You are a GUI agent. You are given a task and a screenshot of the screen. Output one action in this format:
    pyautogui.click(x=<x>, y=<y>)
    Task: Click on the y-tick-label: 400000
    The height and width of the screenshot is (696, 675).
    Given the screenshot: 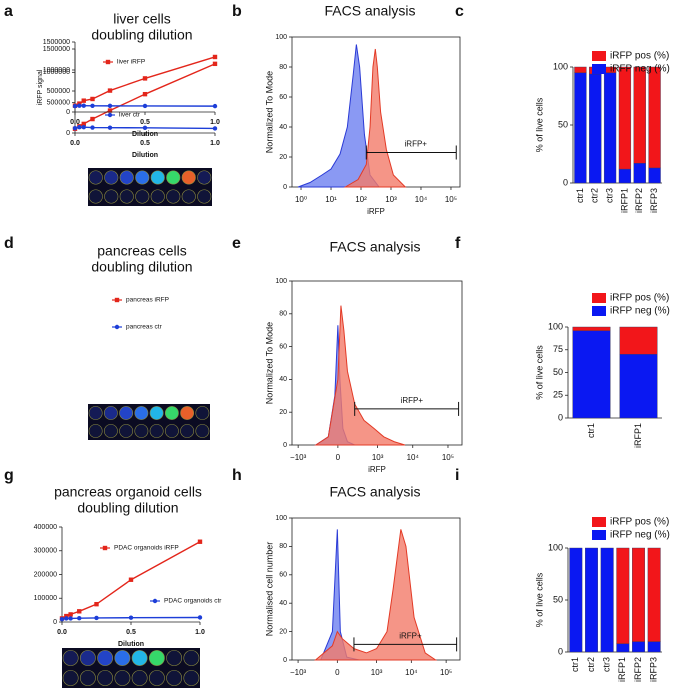 What is the action you would take?
    pyautogui.click(x=45, y=527)
    